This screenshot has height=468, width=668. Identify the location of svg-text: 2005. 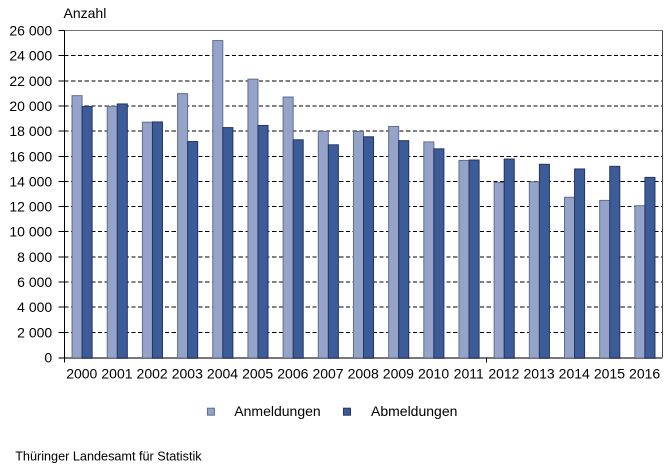
(257, 374).